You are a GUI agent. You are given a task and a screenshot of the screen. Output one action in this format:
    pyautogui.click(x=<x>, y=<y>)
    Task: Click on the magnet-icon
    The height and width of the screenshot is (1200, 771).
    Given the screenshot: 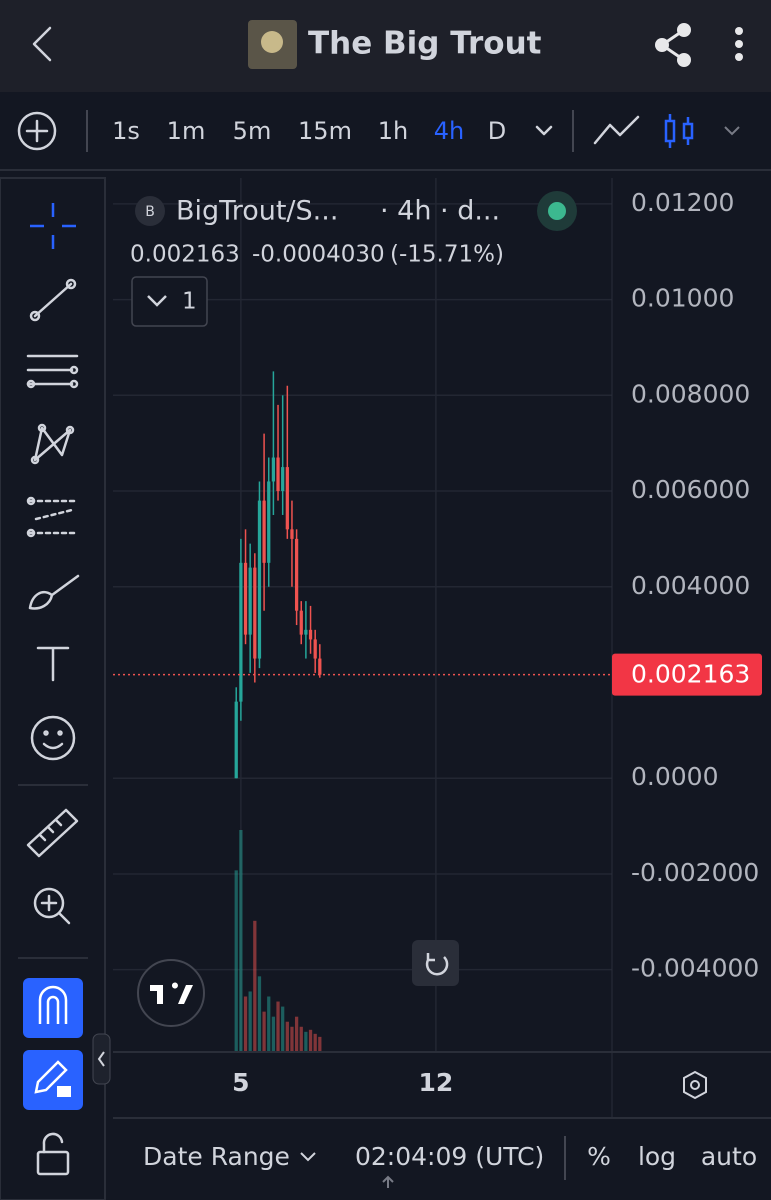 What is the action you would take?
    pyautogui.click(x=53, y=1004)
    